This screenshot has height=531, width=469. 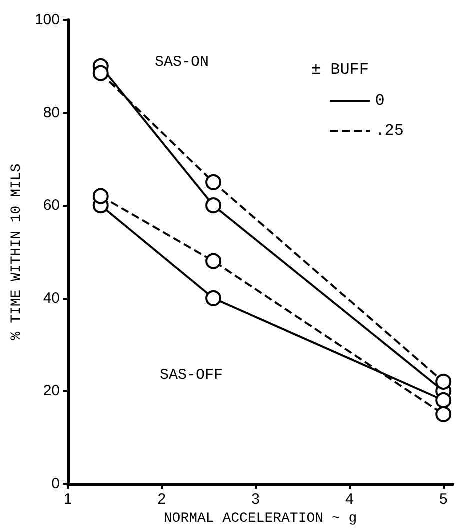 I want to click on x-axis-title: NORMAL ACCELERATION ~ g, so click(x=261, y=519).